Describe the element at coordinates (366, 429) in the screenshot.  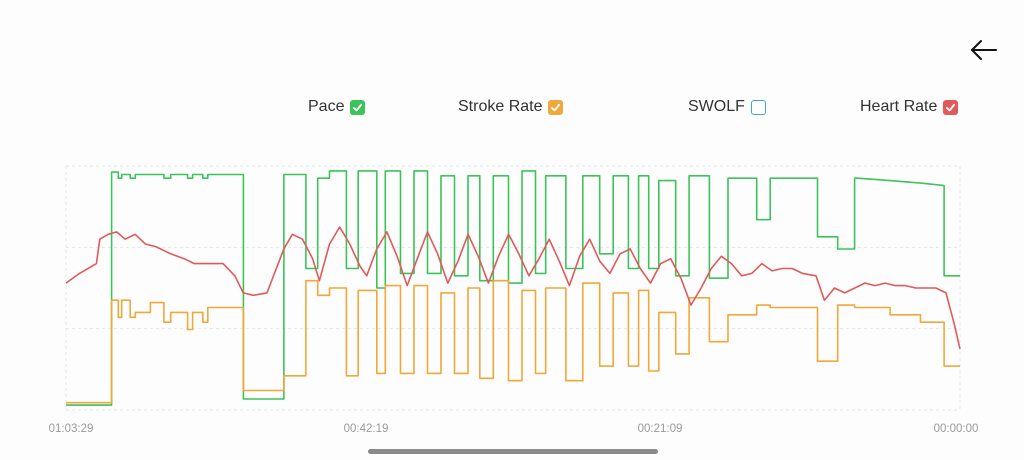
I see `x-tick-label: 00:42:19` at that location.